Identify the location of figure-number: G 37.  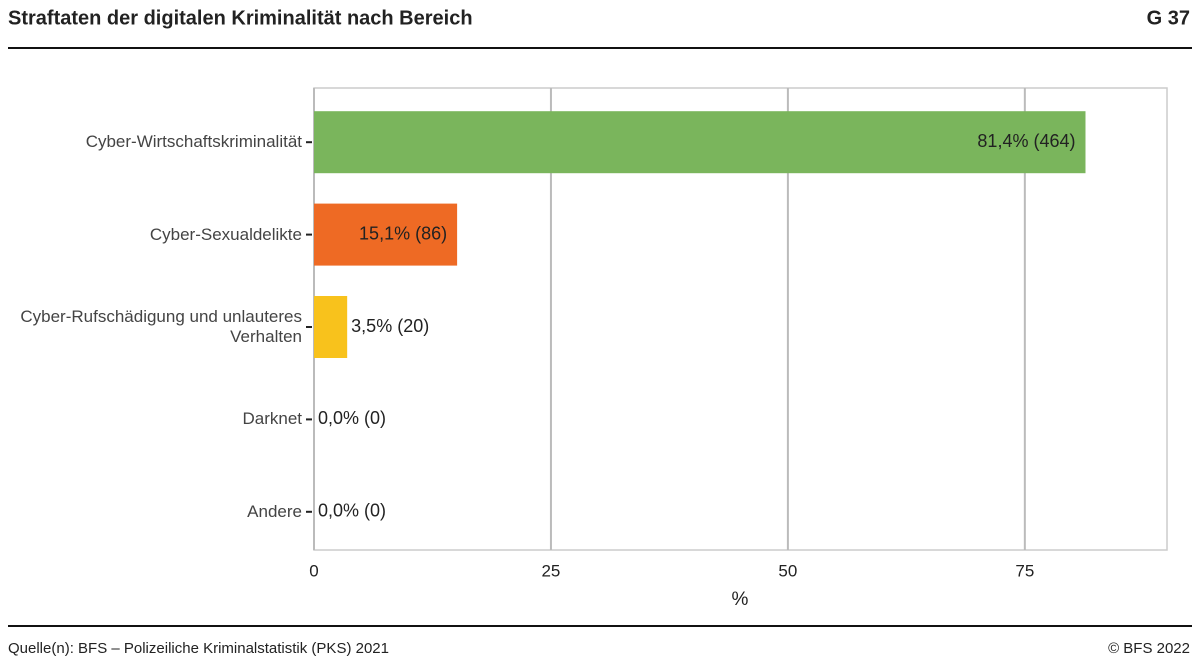
(1168, 18).